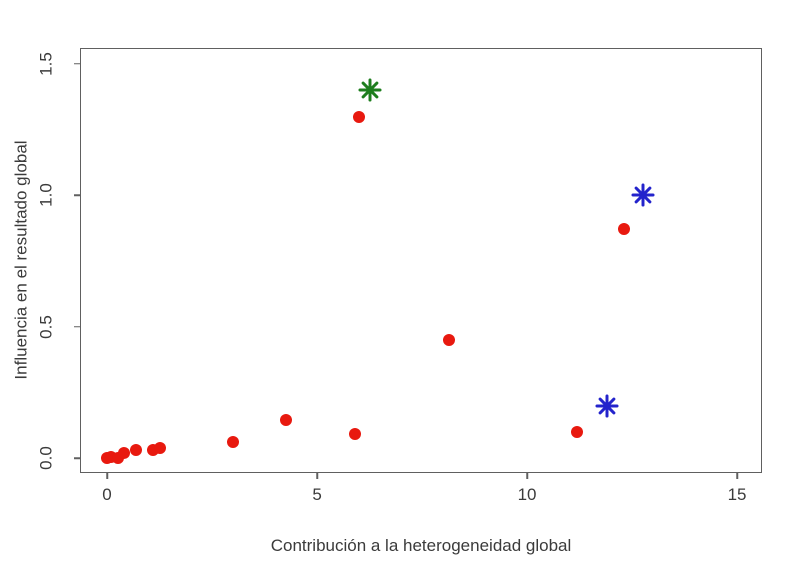 The width and height of the screenshot is (800, 569). I want to click on y-tick-label: 1.0, so click(46, 195).